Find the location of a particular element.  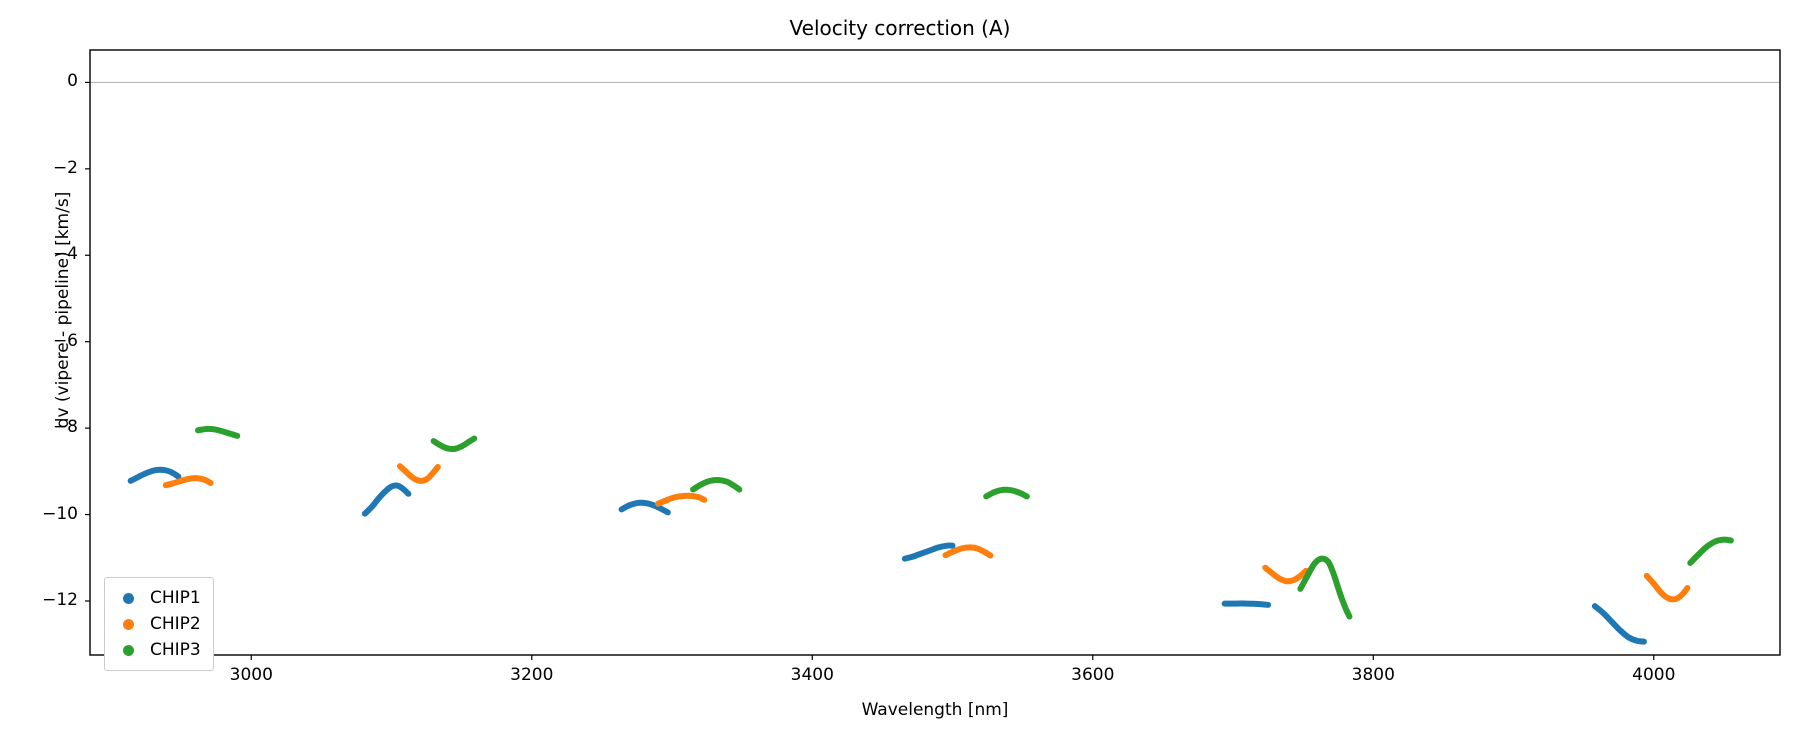

x-tick-label: 4000 is located at coordinates (1654, 675).